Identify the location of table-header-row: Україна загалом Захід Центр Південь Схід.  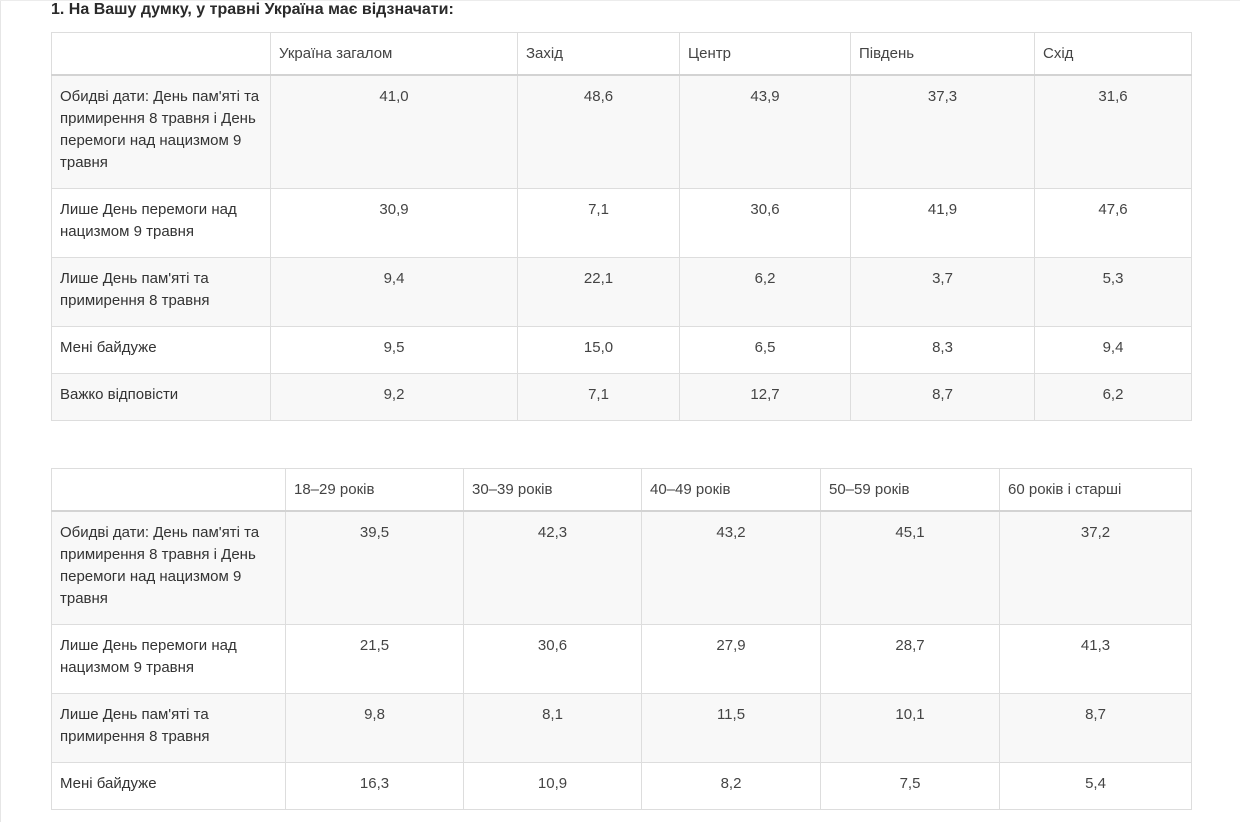
(621, 54).